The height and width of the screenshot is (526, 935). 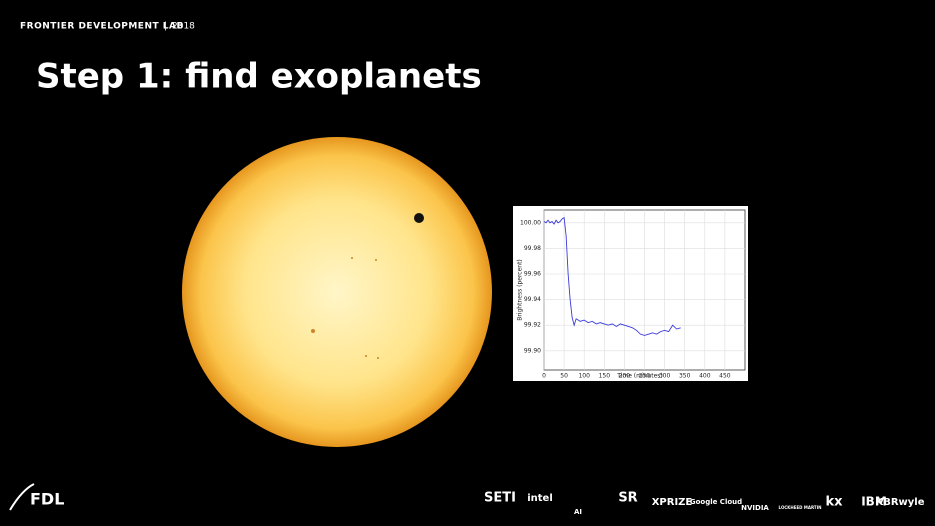 What do you see at coordinates (685, 376) in the screenshot?
I see `x-tick-label: 350` at bounding box center [685, 376].